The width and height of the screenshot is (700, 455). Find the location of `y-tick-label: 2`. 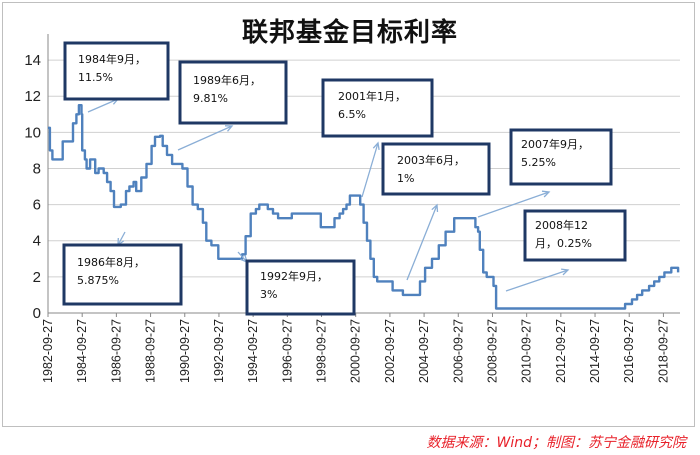

y-tick-label: 2 is located at coordinates (37, 277).